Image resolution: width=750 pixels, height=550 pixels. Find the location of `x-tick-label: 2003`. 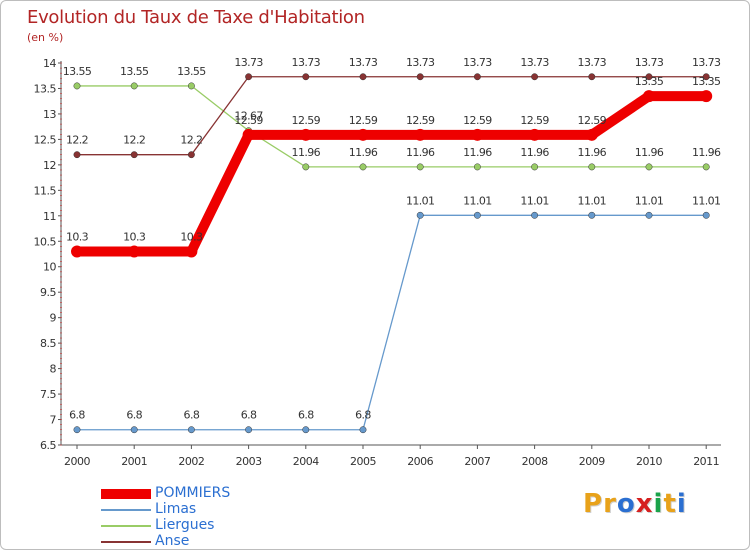

x-tick-label: 2003 is located at coordinates (249, 461).